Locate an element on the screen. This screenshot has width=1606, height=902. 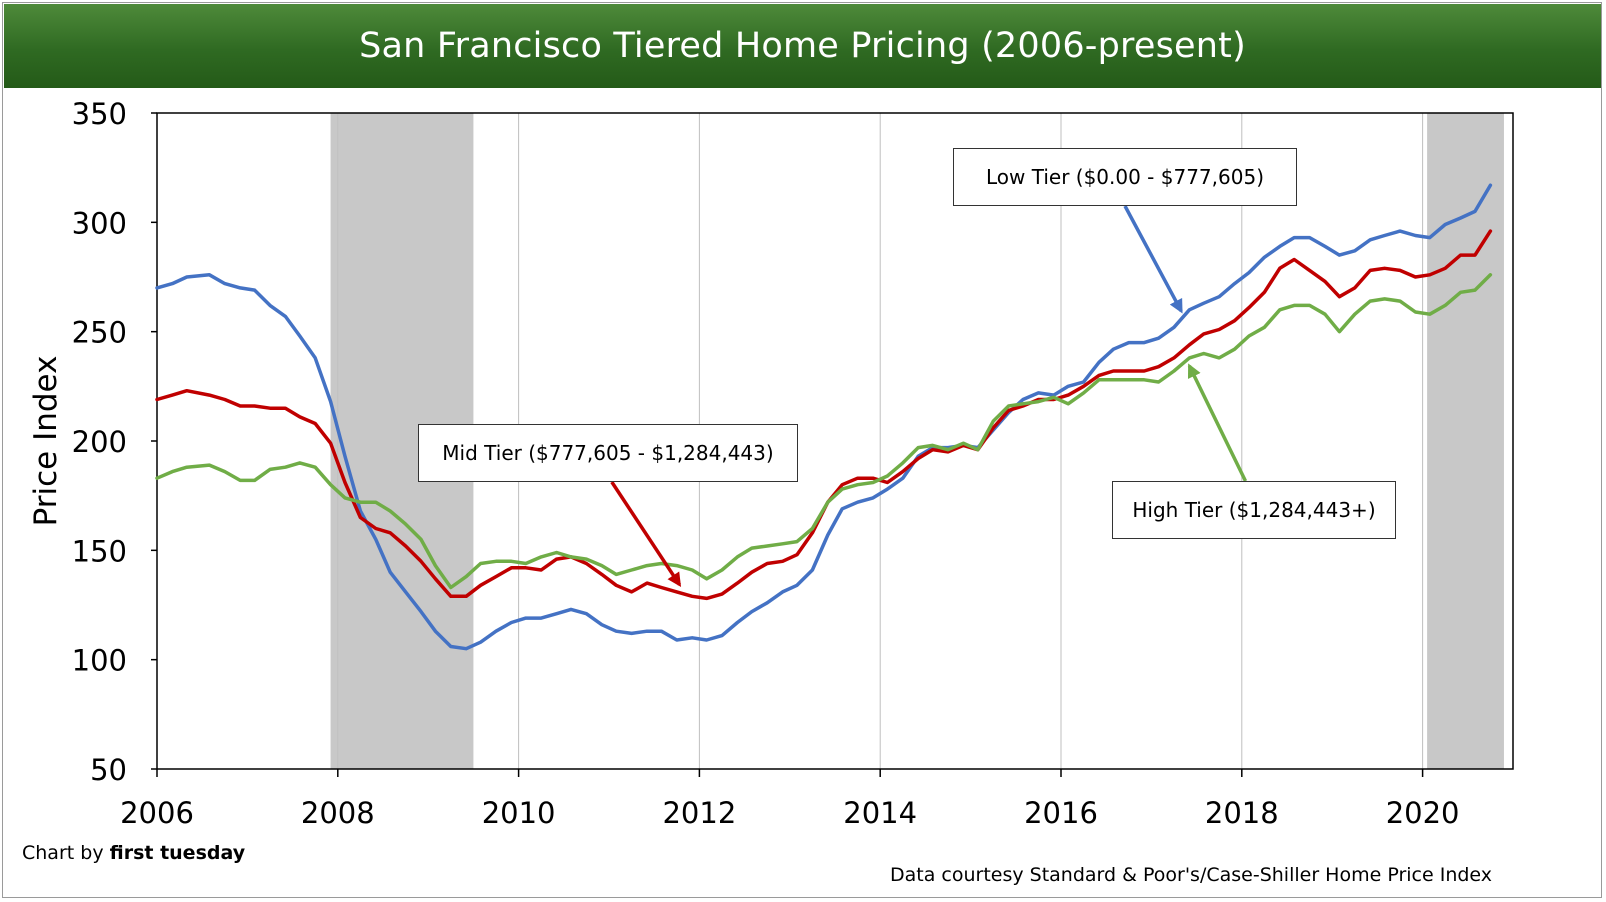
x-tick-label-2012: 2012 is located at coordinates (699, 813).